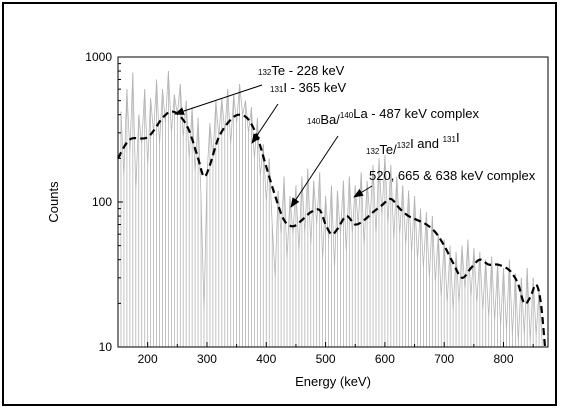  I want to click on x-axis-title: Energy (keV), so click(333, 381).